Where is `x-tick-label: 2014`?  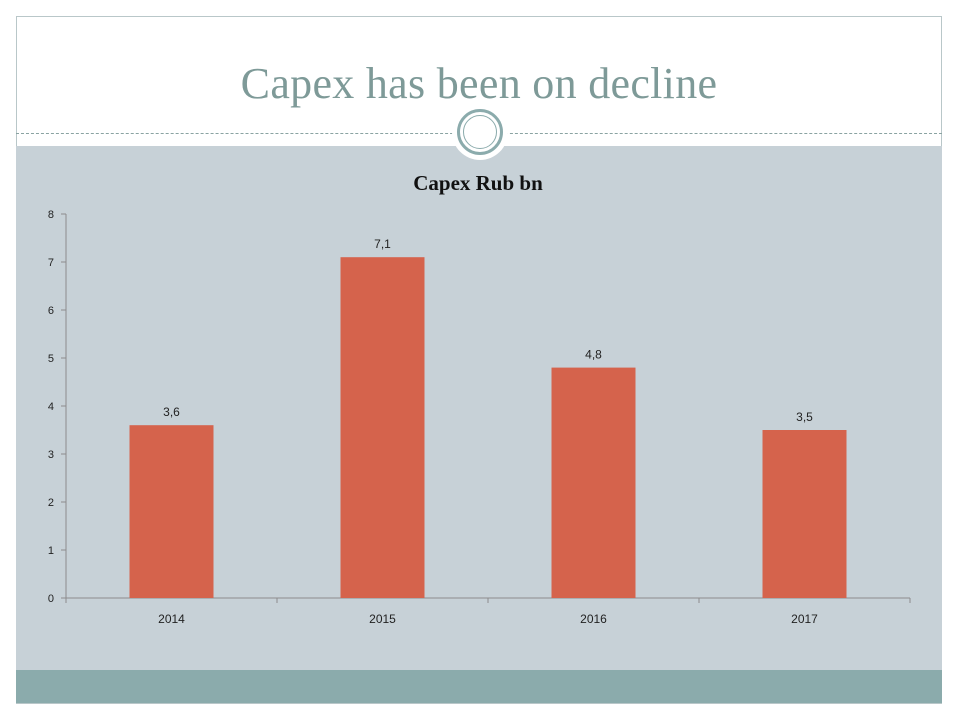 x-tick-label: 2014 is located at coordinates (171, 619).